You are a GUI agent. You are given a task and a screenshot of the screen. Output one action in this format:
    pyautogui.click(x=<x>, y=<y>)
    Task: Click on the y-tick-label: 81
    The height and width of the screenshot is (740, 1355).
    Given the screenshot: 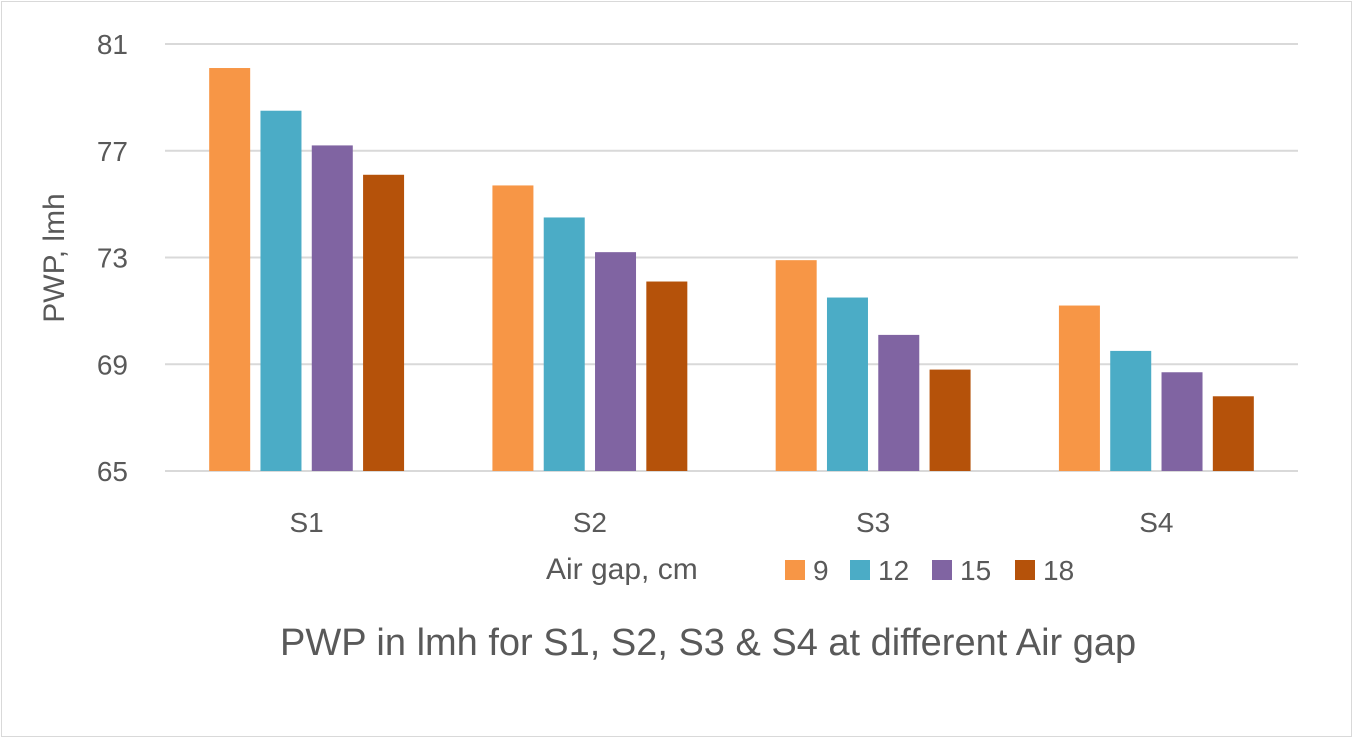 What is the action you would take?
    pyautogui.click(x=112, y=44)
    